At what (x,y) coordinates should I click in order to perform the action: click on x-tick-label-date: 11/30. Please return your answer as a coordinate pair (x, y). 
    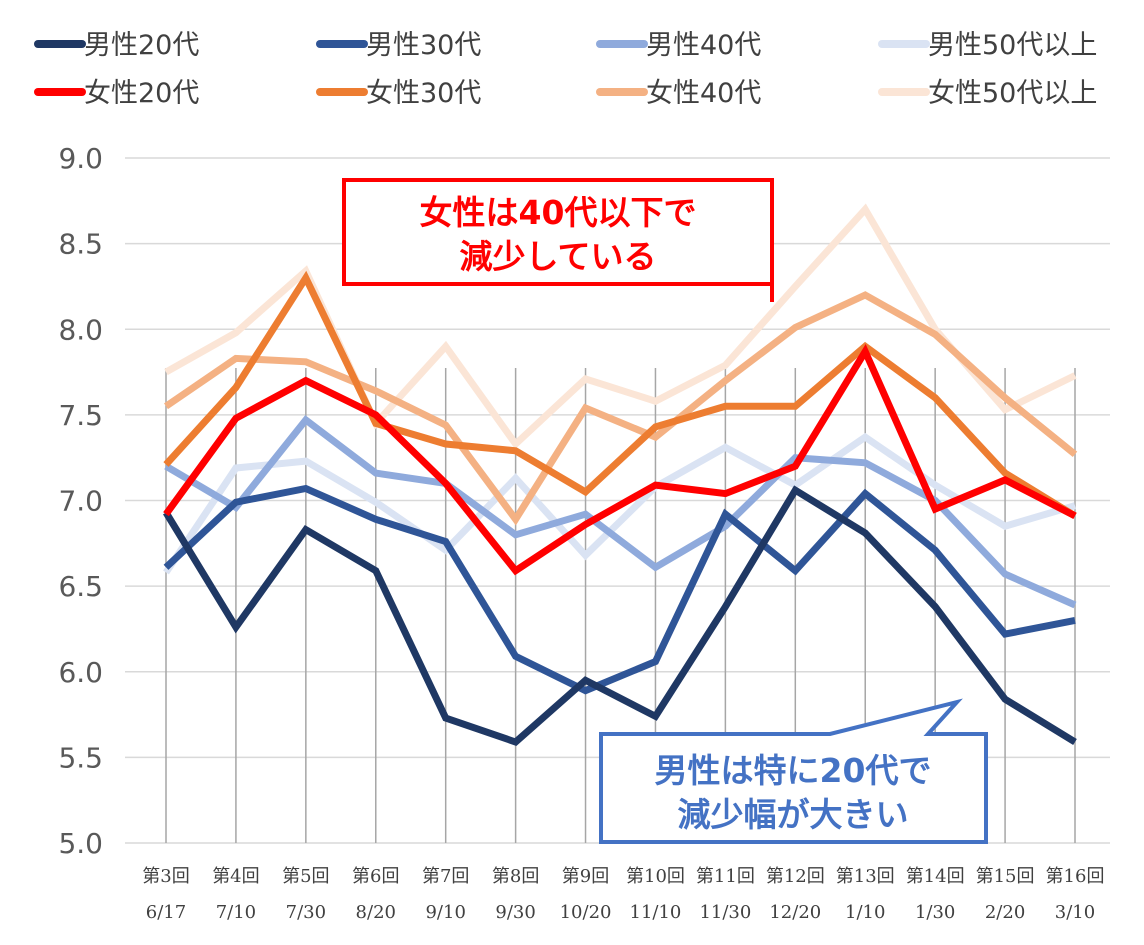
    Looking at the image, I should click on (725, 912).